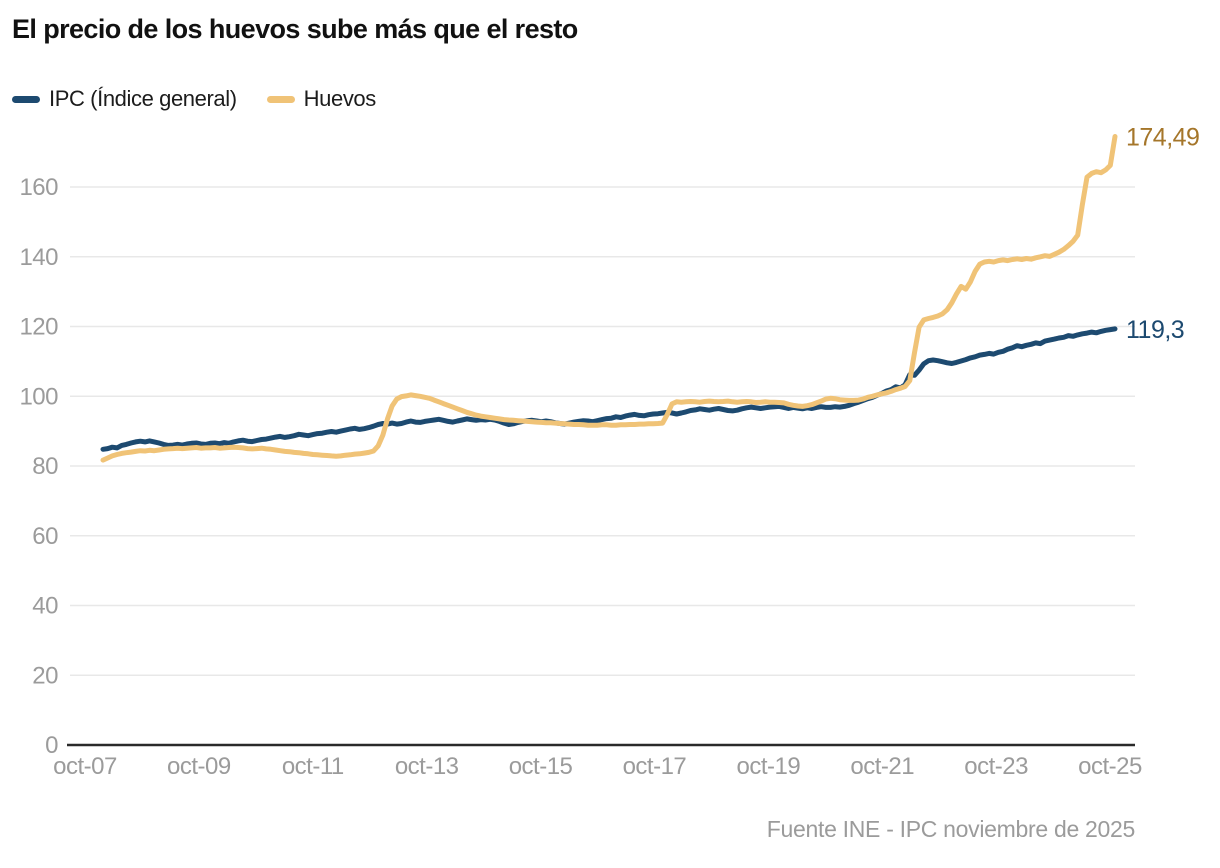 The width and height of the screenshot is (1220, 868). I want to click on source-note: Fuente INE - IPC noviembre de 2025, so click(951, 829).